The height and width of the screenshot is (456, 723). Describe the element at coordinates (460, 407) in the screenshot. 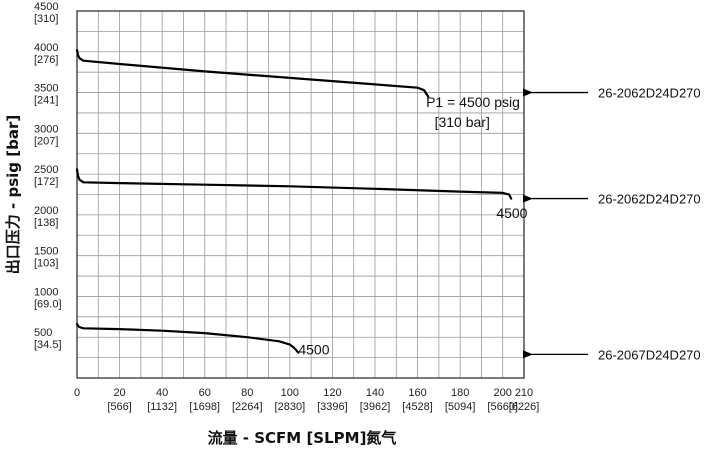

I see `x-tick-label-slpm: [5094]` at that location.